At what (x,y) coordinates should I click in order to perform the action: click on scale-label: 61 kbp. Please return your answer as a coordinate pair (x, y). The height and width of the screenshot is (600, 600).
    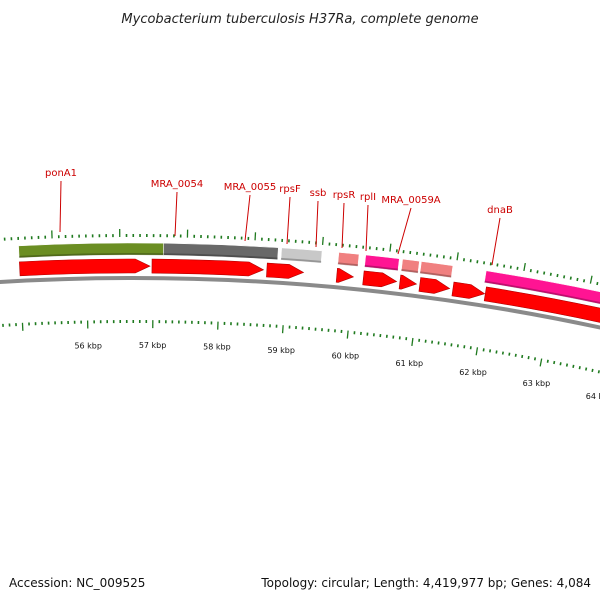
    Looking at the image, I should click on (410, 363).